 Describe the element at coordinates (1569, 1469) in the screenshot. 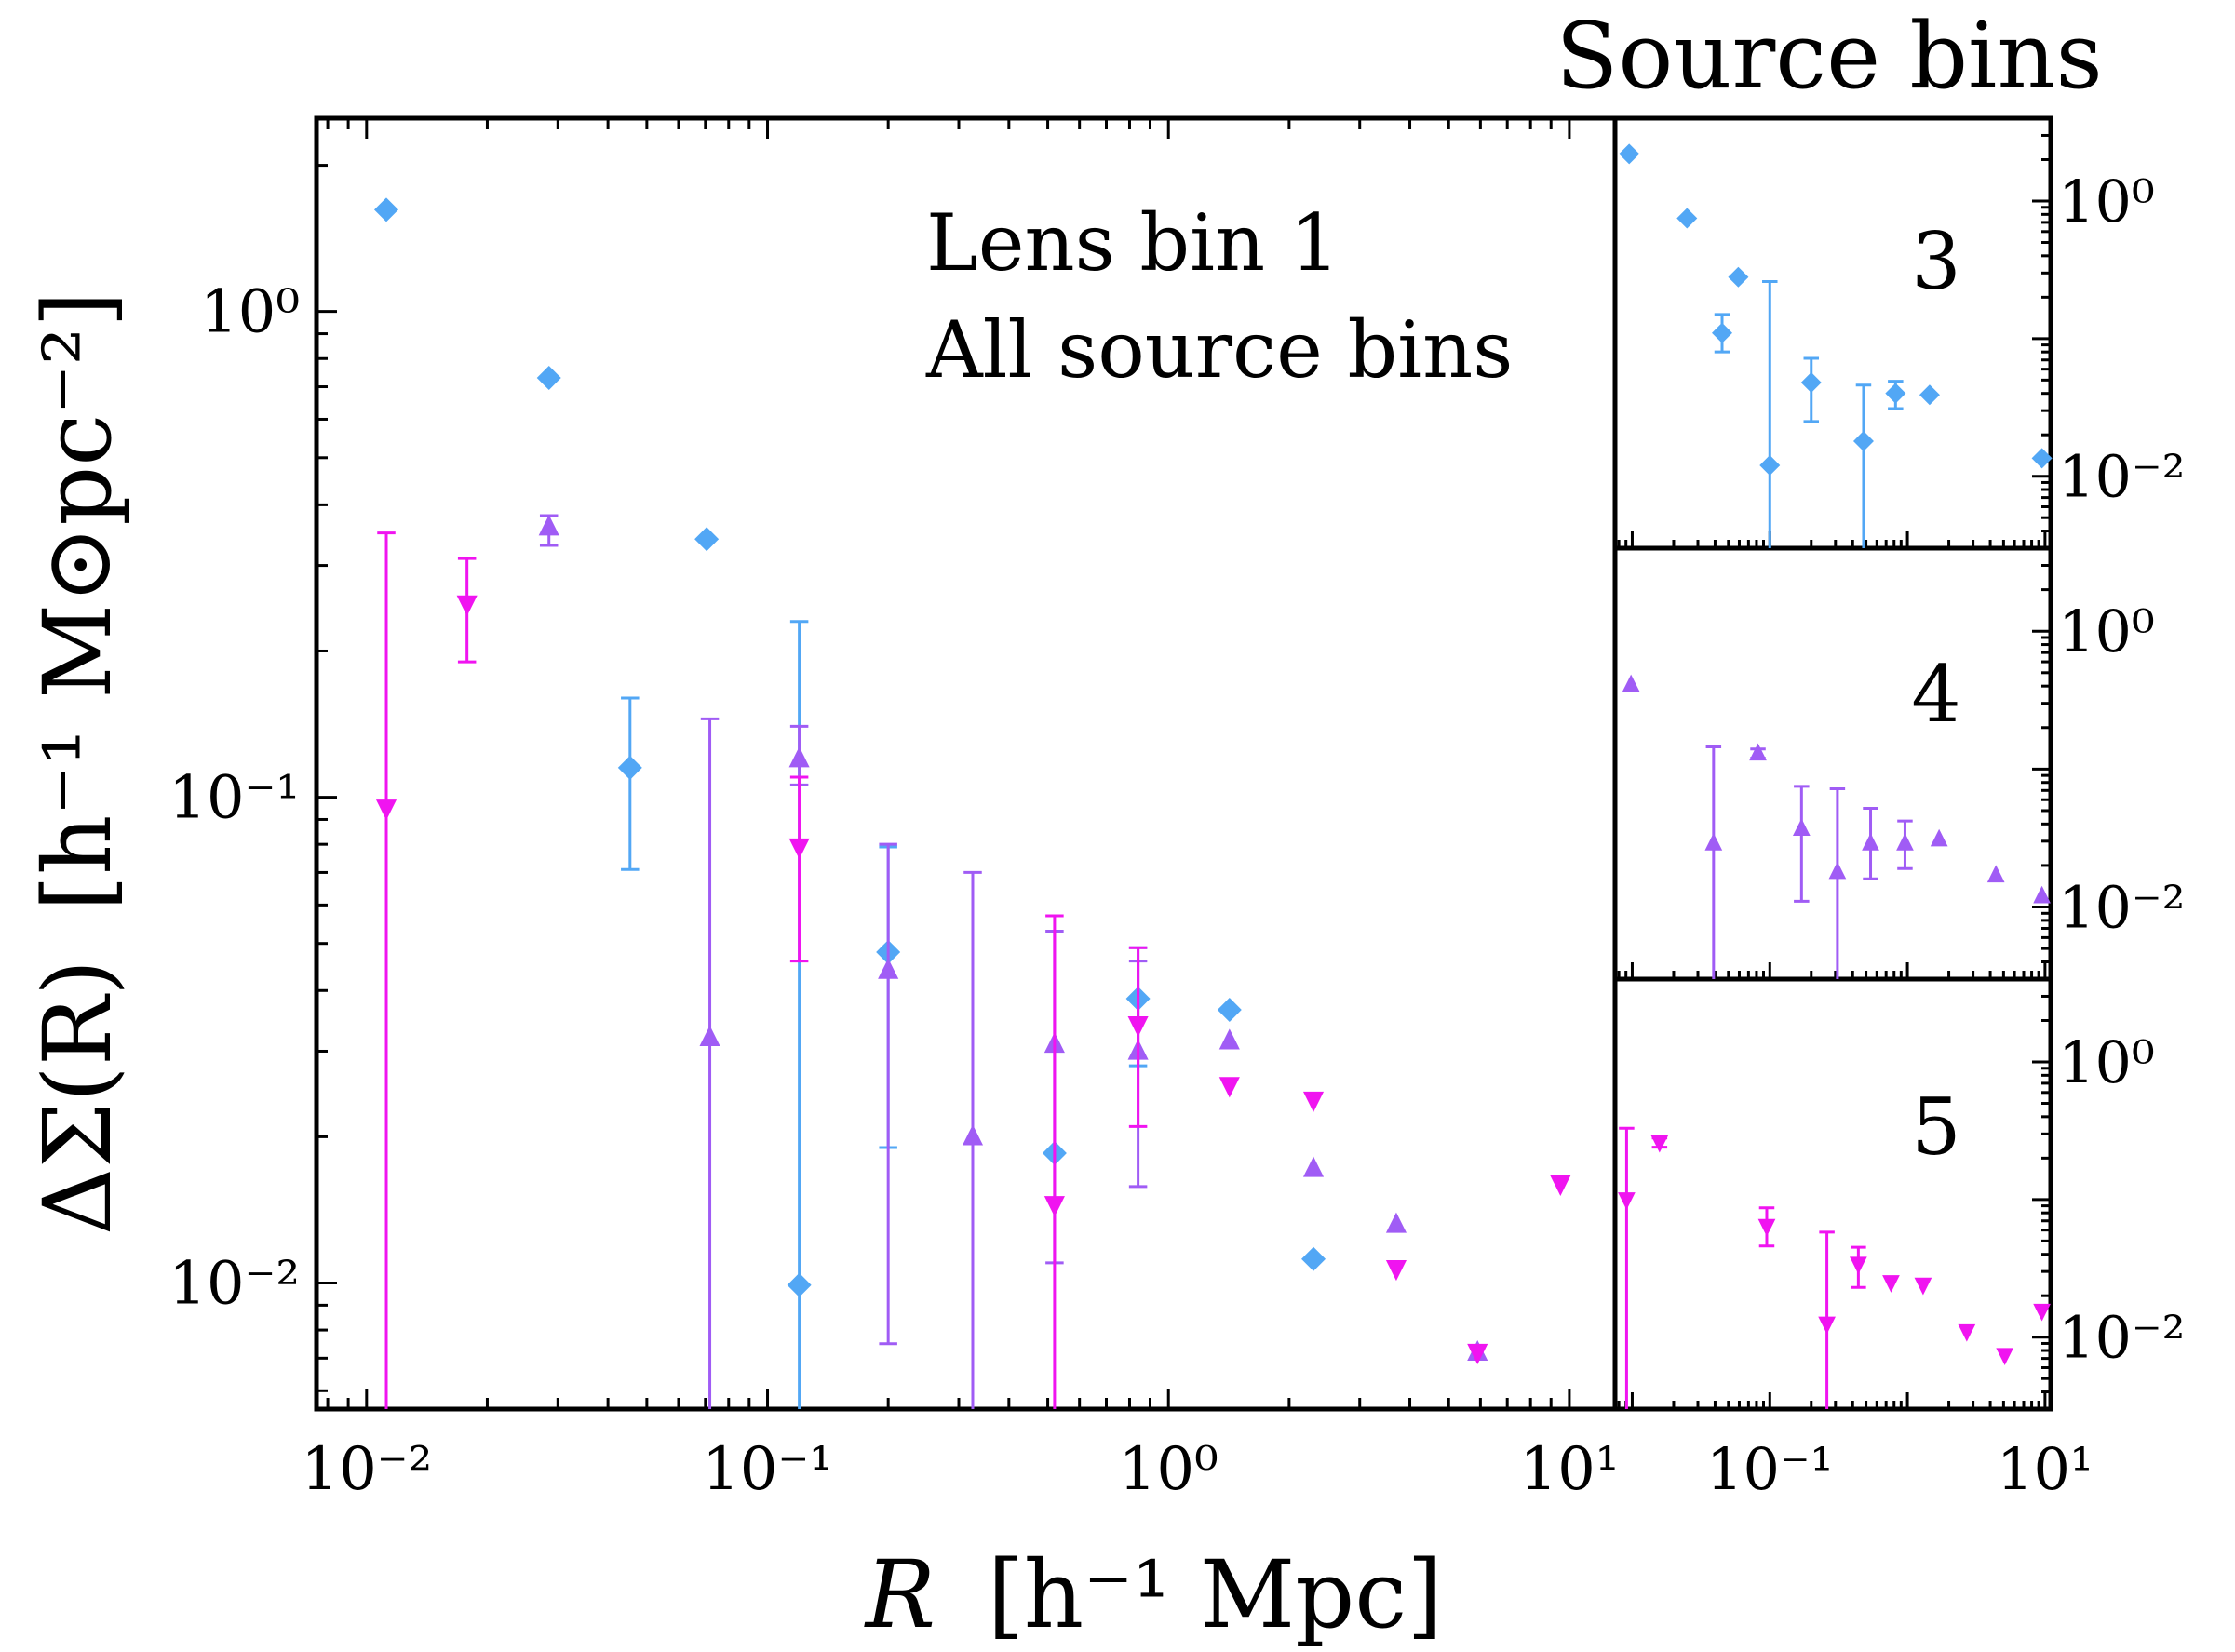

I see `x-tick-label: 10¹` at that location.